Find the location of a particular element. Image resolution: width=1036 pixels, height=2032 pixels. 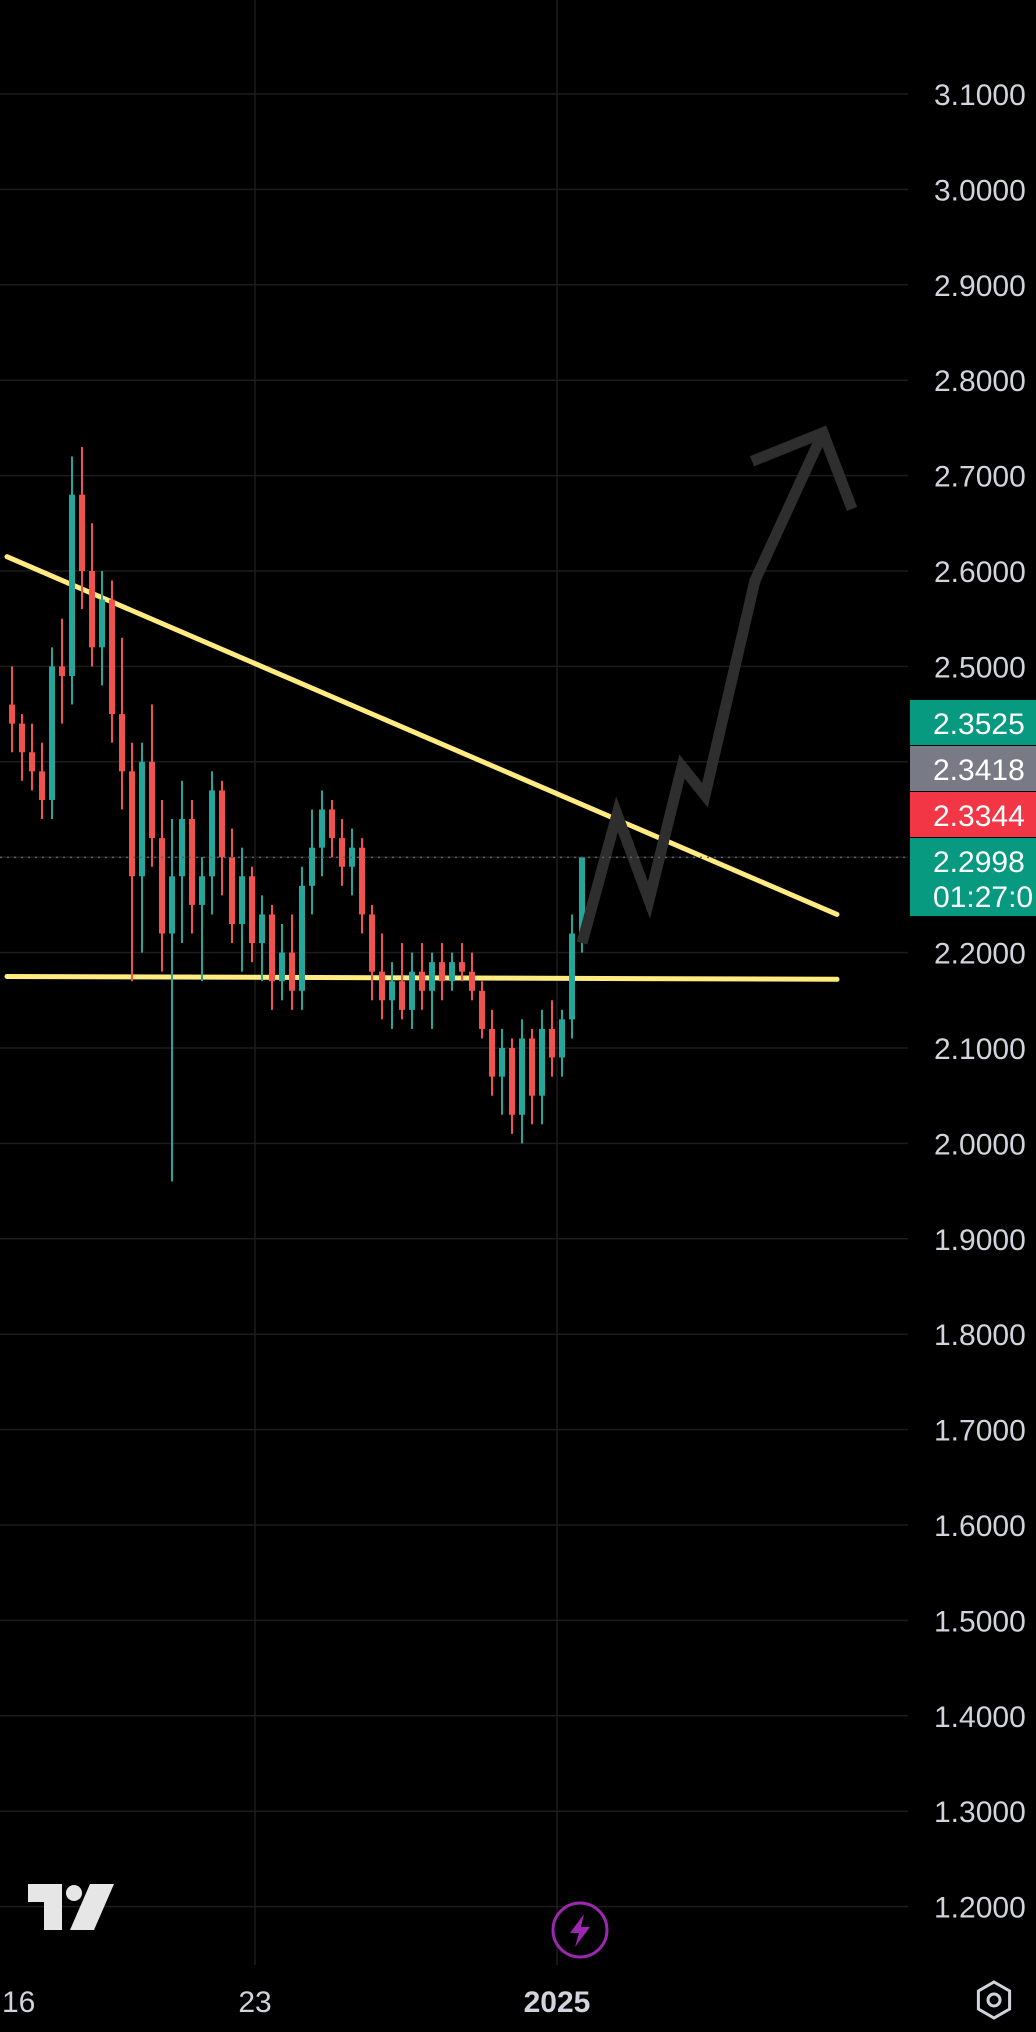

y-tick-label: 1.6000 is located at coordinates (980, 1526).